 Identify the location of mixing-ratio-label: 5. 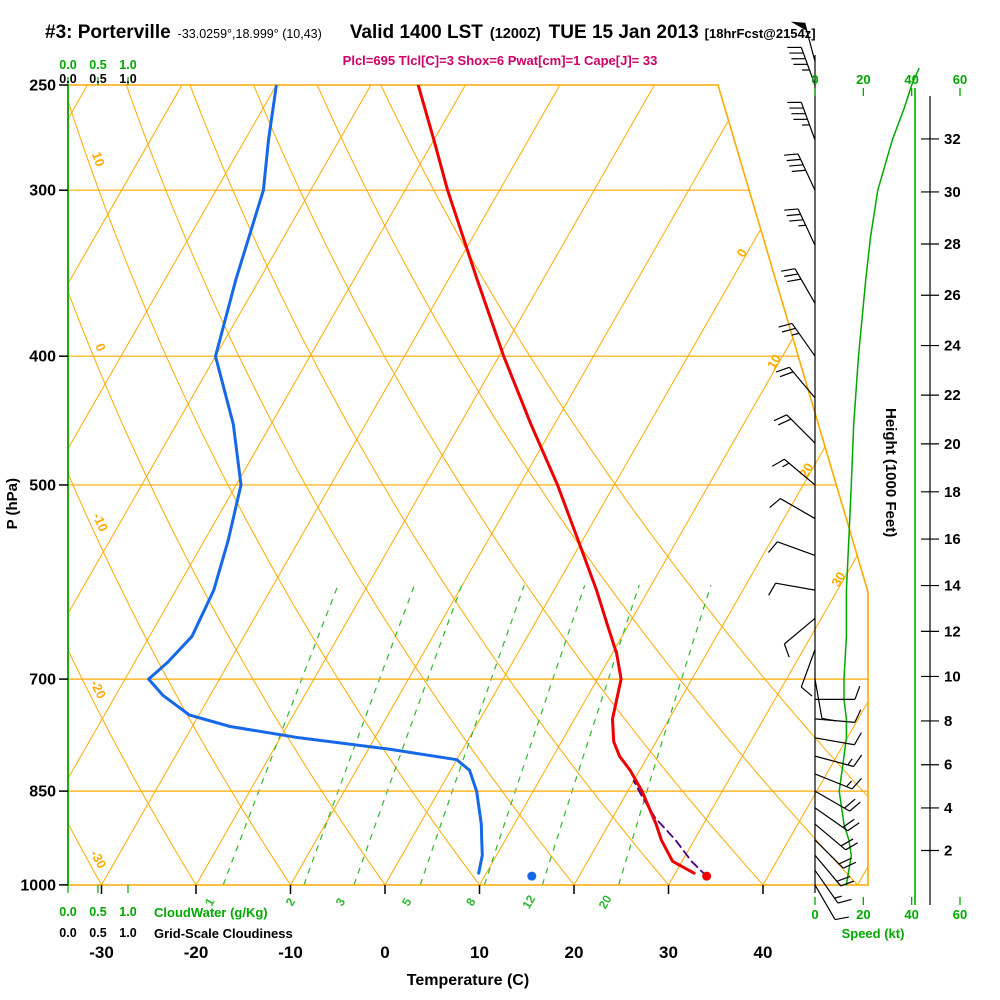
(407, 901).